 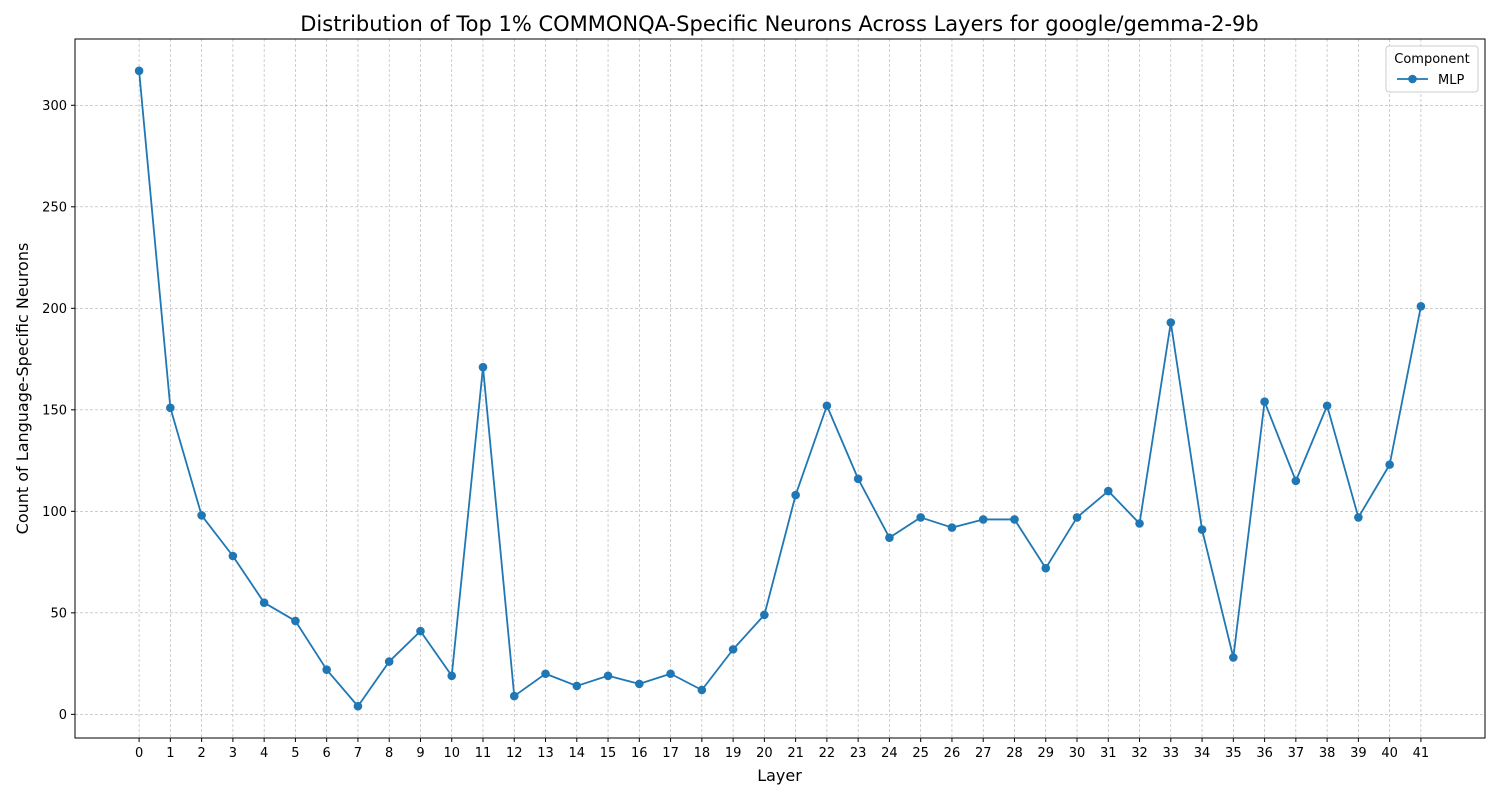 I want to click on x-tick-label: 3, so click(x=233, y=753).